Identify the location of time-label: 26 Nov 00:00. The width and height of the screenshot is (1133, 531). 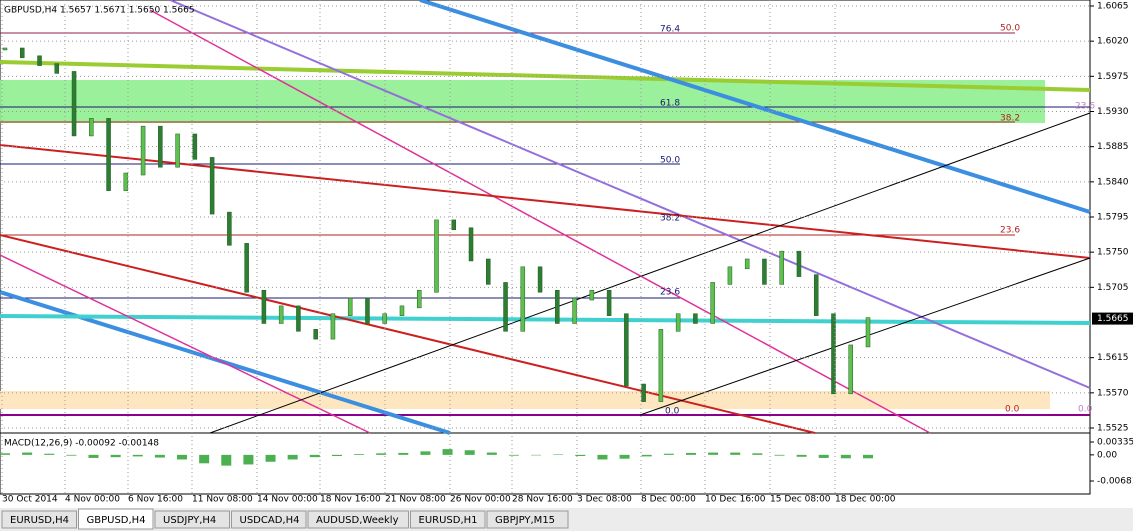
(480, 500).